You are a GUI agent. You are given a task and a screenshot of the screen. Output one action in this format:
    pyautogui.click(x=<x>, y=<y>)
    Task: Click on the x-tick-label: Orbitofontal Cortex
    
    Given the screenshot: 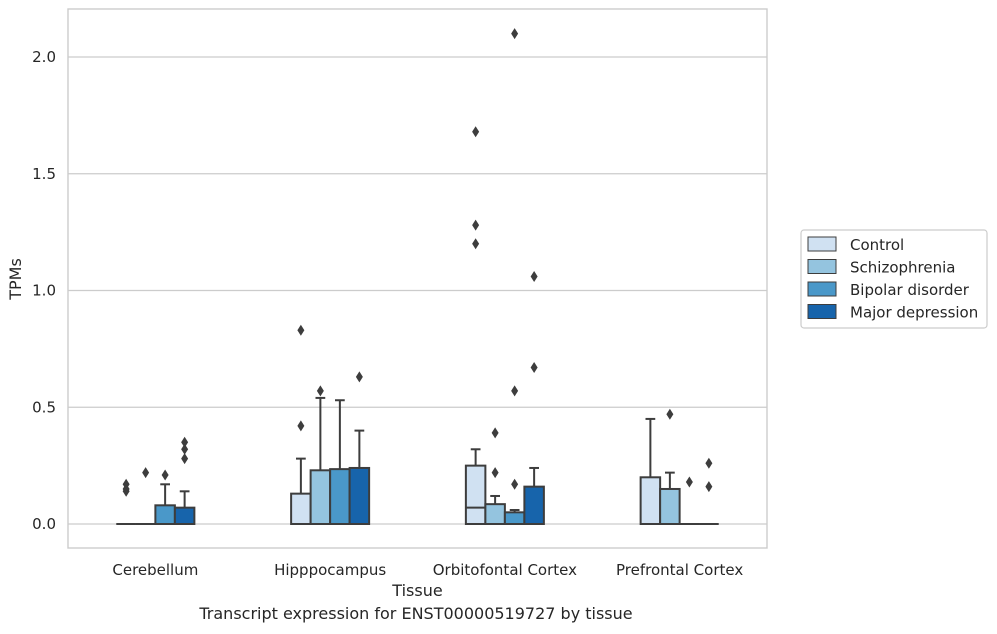 What is the action you would take?
    pyautogui.click(x=505, y=570)
    